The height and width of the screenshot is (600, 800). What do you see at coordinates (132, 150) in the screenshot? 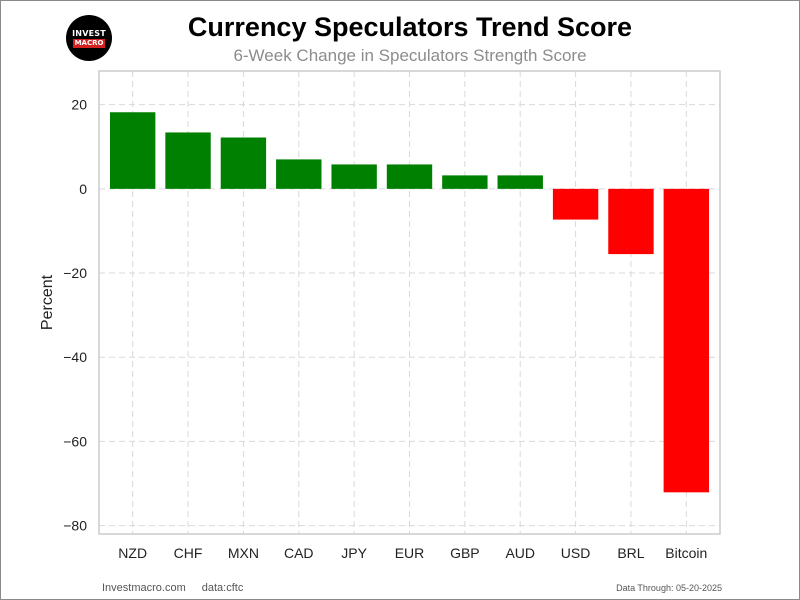
I see `bar-nzd` at bounding box center [132, 150].